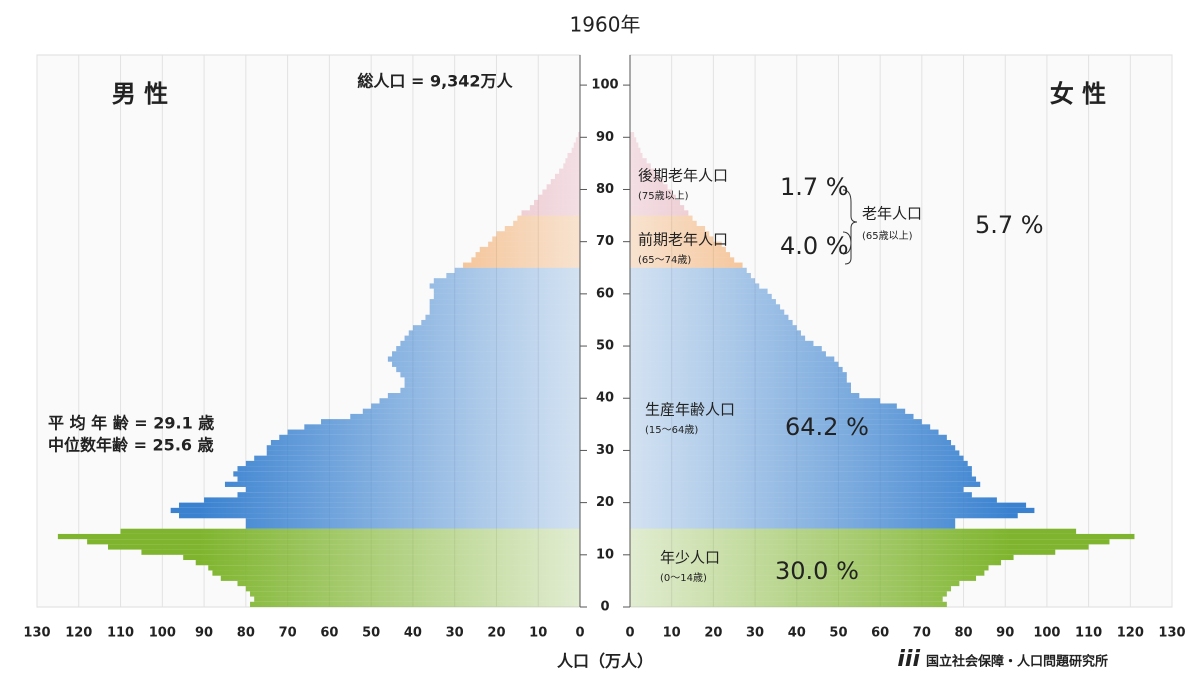 The height and width of the screenshot is (674, 1186). I want to click on elderly-percent: 5.7 %, so click(1009, 225).